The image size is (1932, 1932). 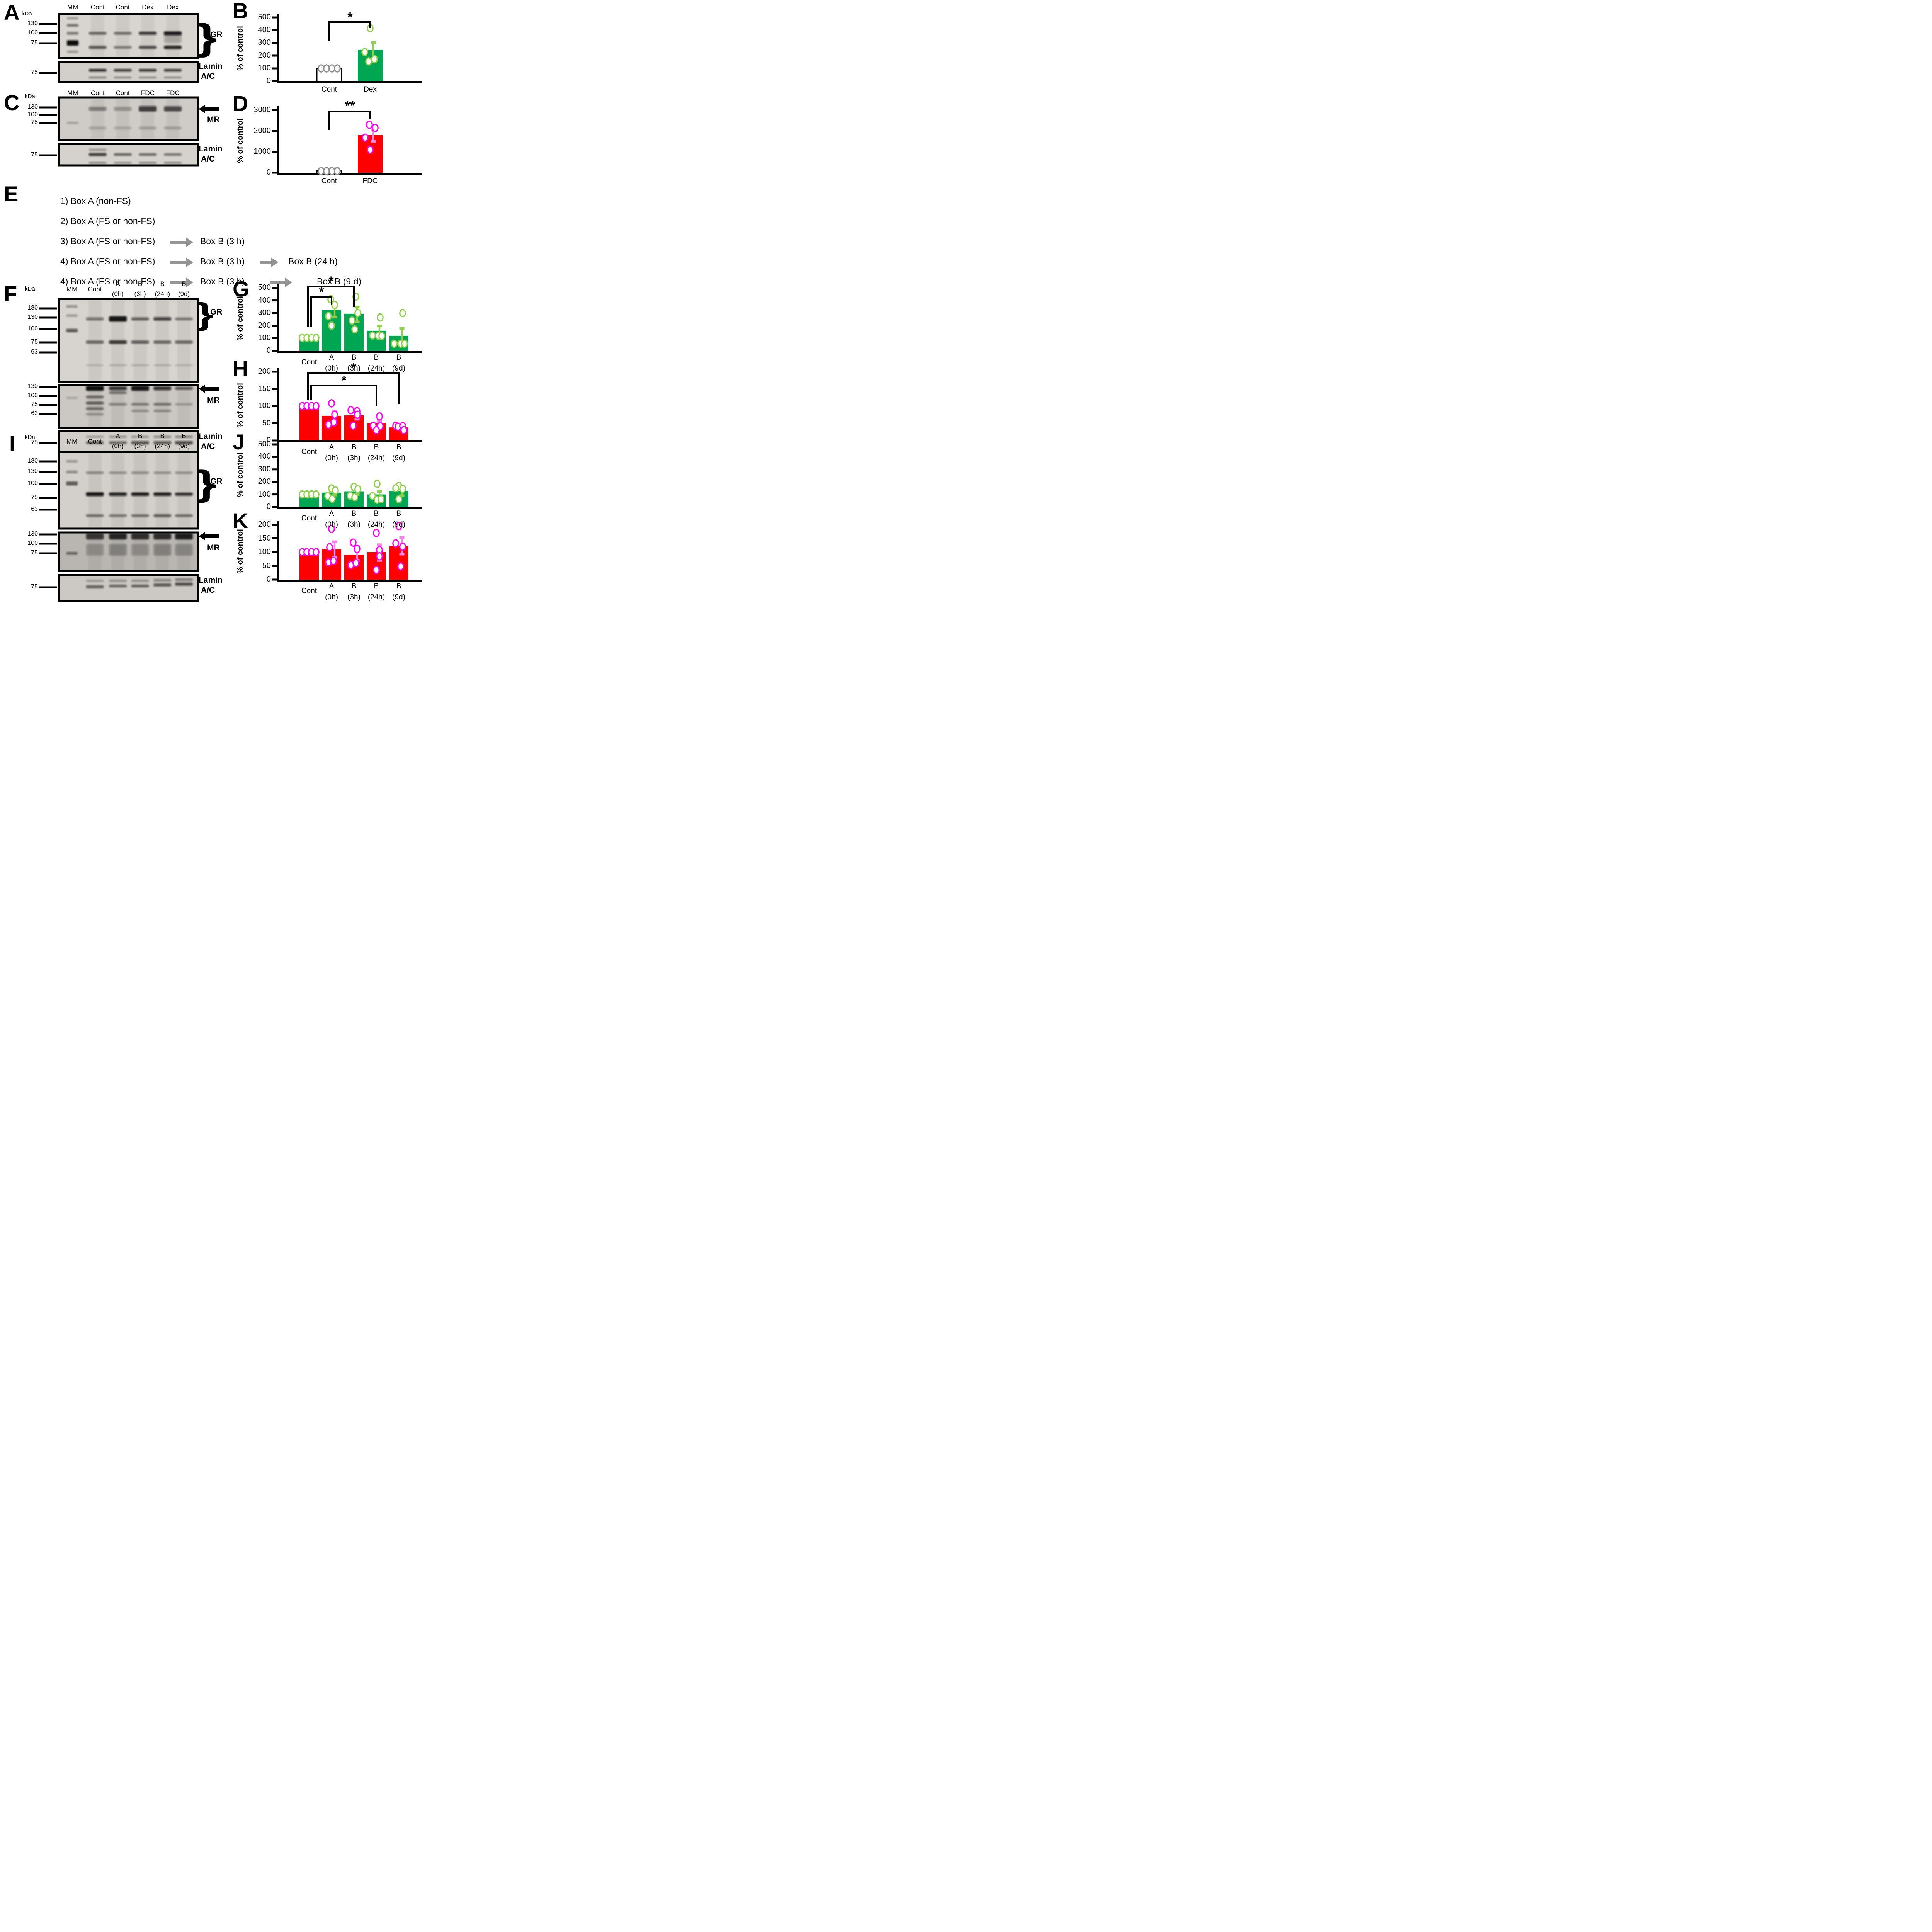 I want to click on significance-asterisk: *, so click(x=344, y=381).